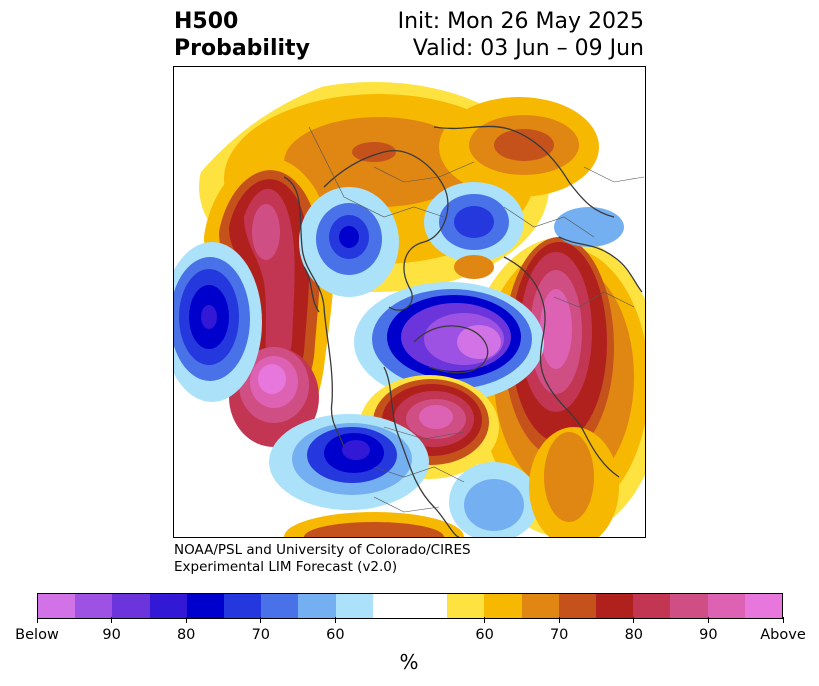  I want to click on valid-range: Valid: 03 Jun – 09 Jun, so click(528, 48).